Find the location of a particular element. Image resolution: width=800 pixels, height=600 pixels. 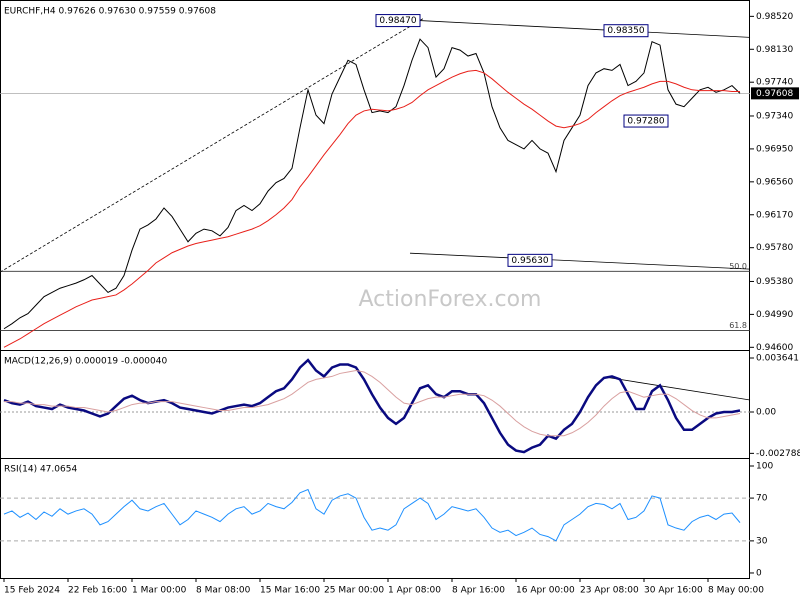

y-tick-label: 0.00 is located at coordinates (766, 413).